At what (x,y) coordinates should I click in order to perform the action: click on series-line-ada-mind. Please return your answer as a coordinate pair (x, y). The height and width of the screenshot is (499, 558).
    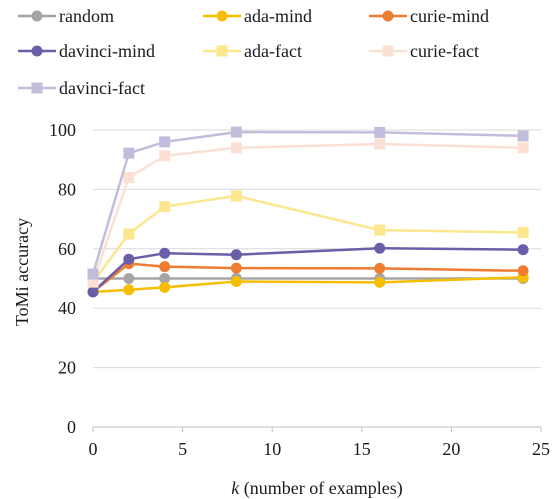
    Looking at the image, I should click on (308, 285).